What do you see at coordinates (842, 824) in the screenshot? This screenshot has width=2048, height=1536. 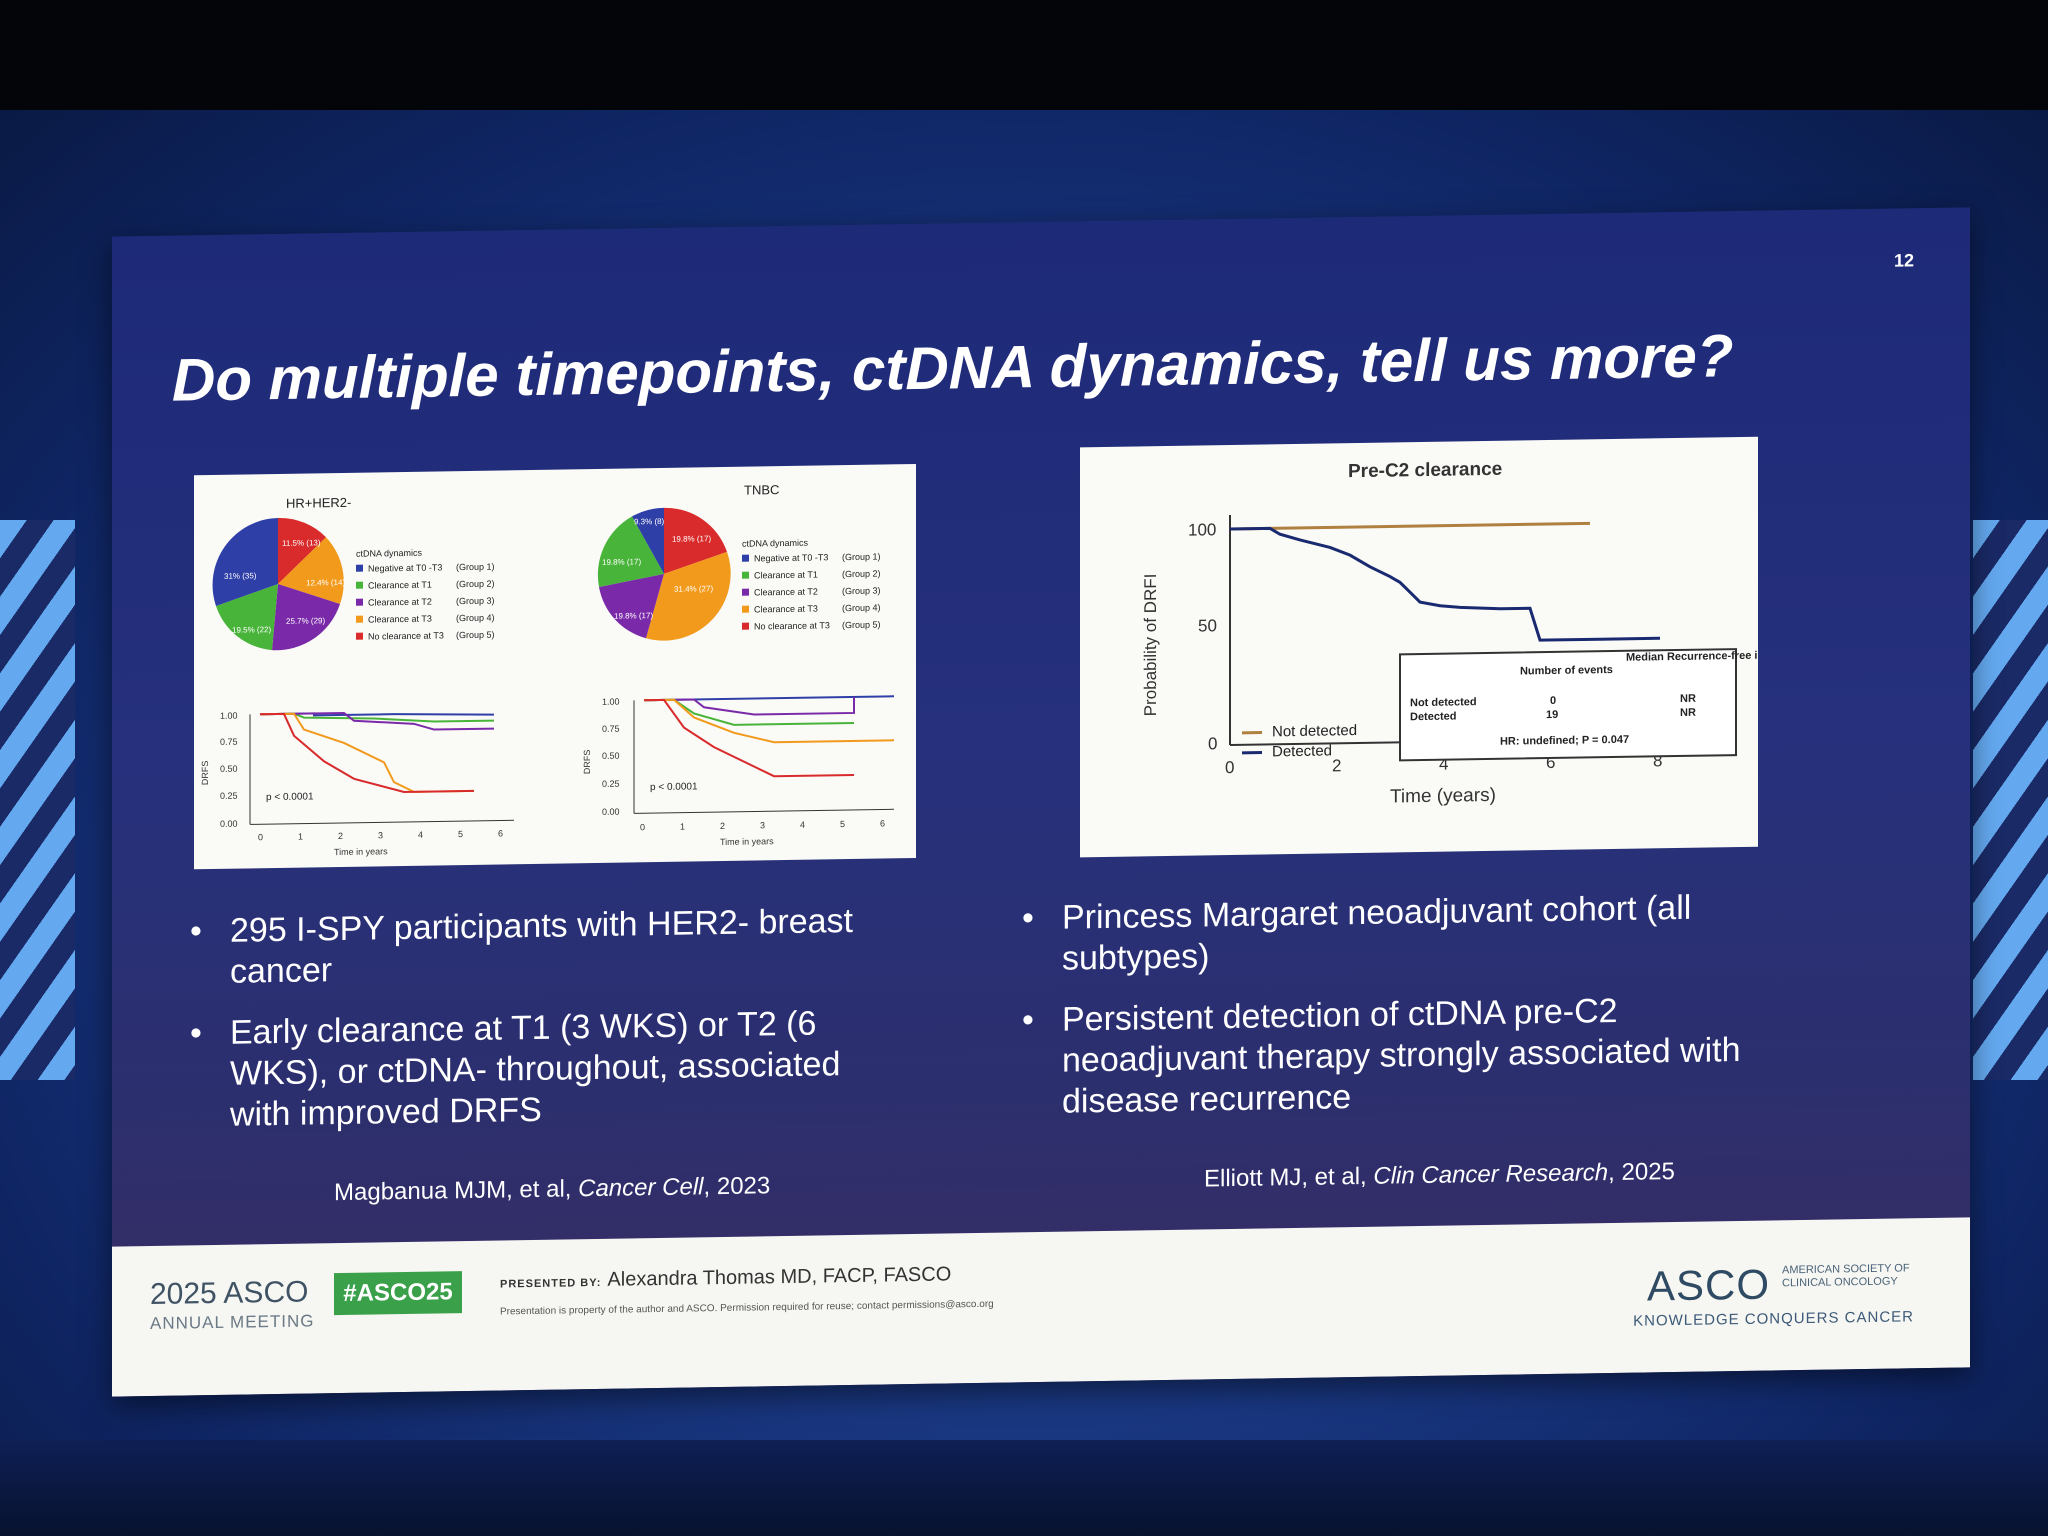 I see `tnbc-x-tick-5: 5` at bounding box center [842, 824].